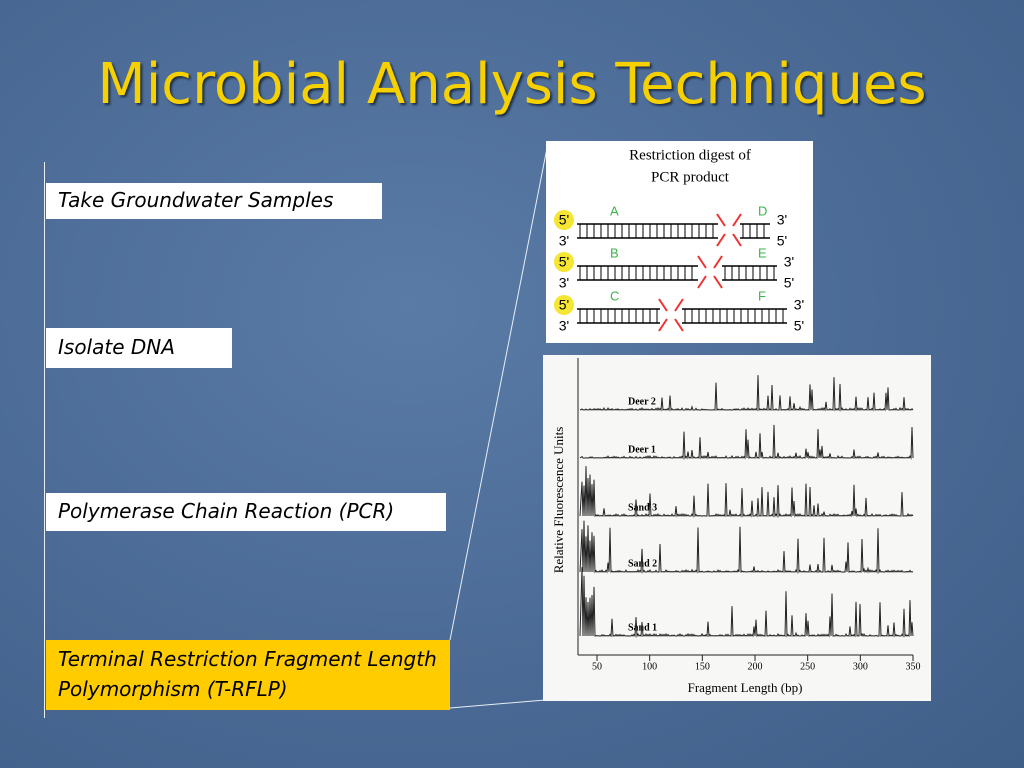 The image size is (1024, 768). What do you see at coordinates (913, 666) in the screenshot?
I see `x-tick-label: 350` at bounding box center [913, 666].